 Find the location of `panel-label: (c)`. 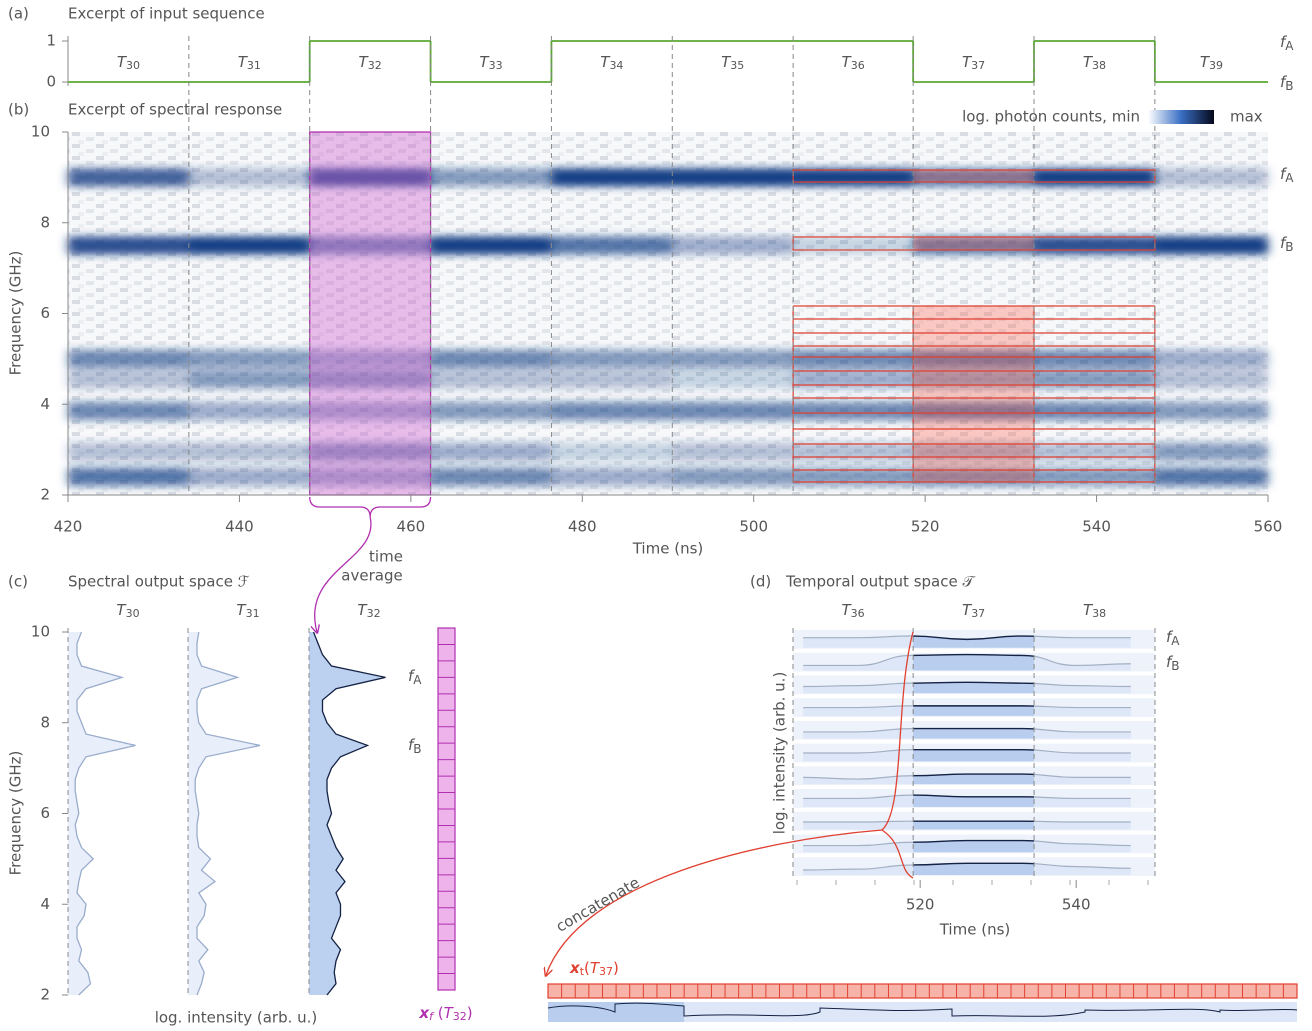

panel-label: (c) is located at coordinates (18, 582).